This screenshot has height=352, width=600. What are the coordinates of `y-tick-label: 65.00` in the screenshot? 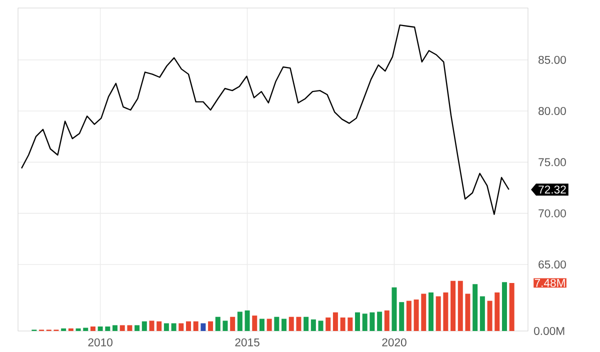 It's located at (552, 264).